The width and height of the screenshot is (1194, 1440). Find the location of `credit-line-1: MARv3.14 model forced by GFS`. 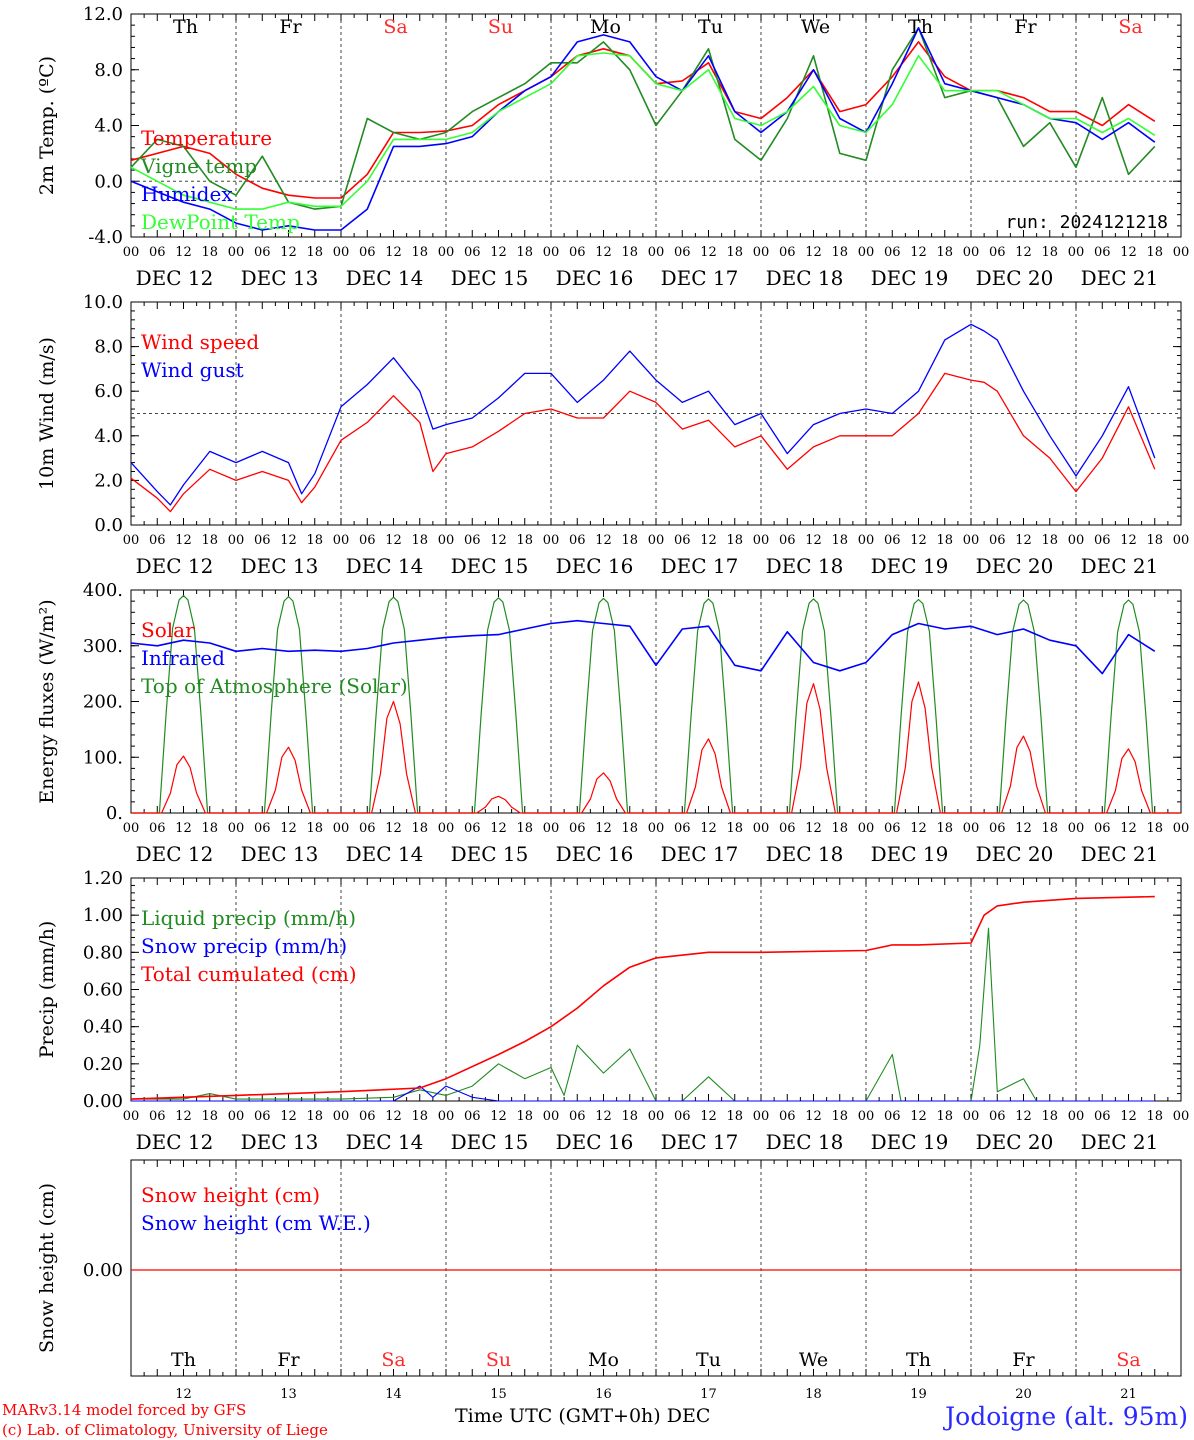

credit-line-1: MARv3.14 model forced by GFS is located at coordinates (124, 1410).